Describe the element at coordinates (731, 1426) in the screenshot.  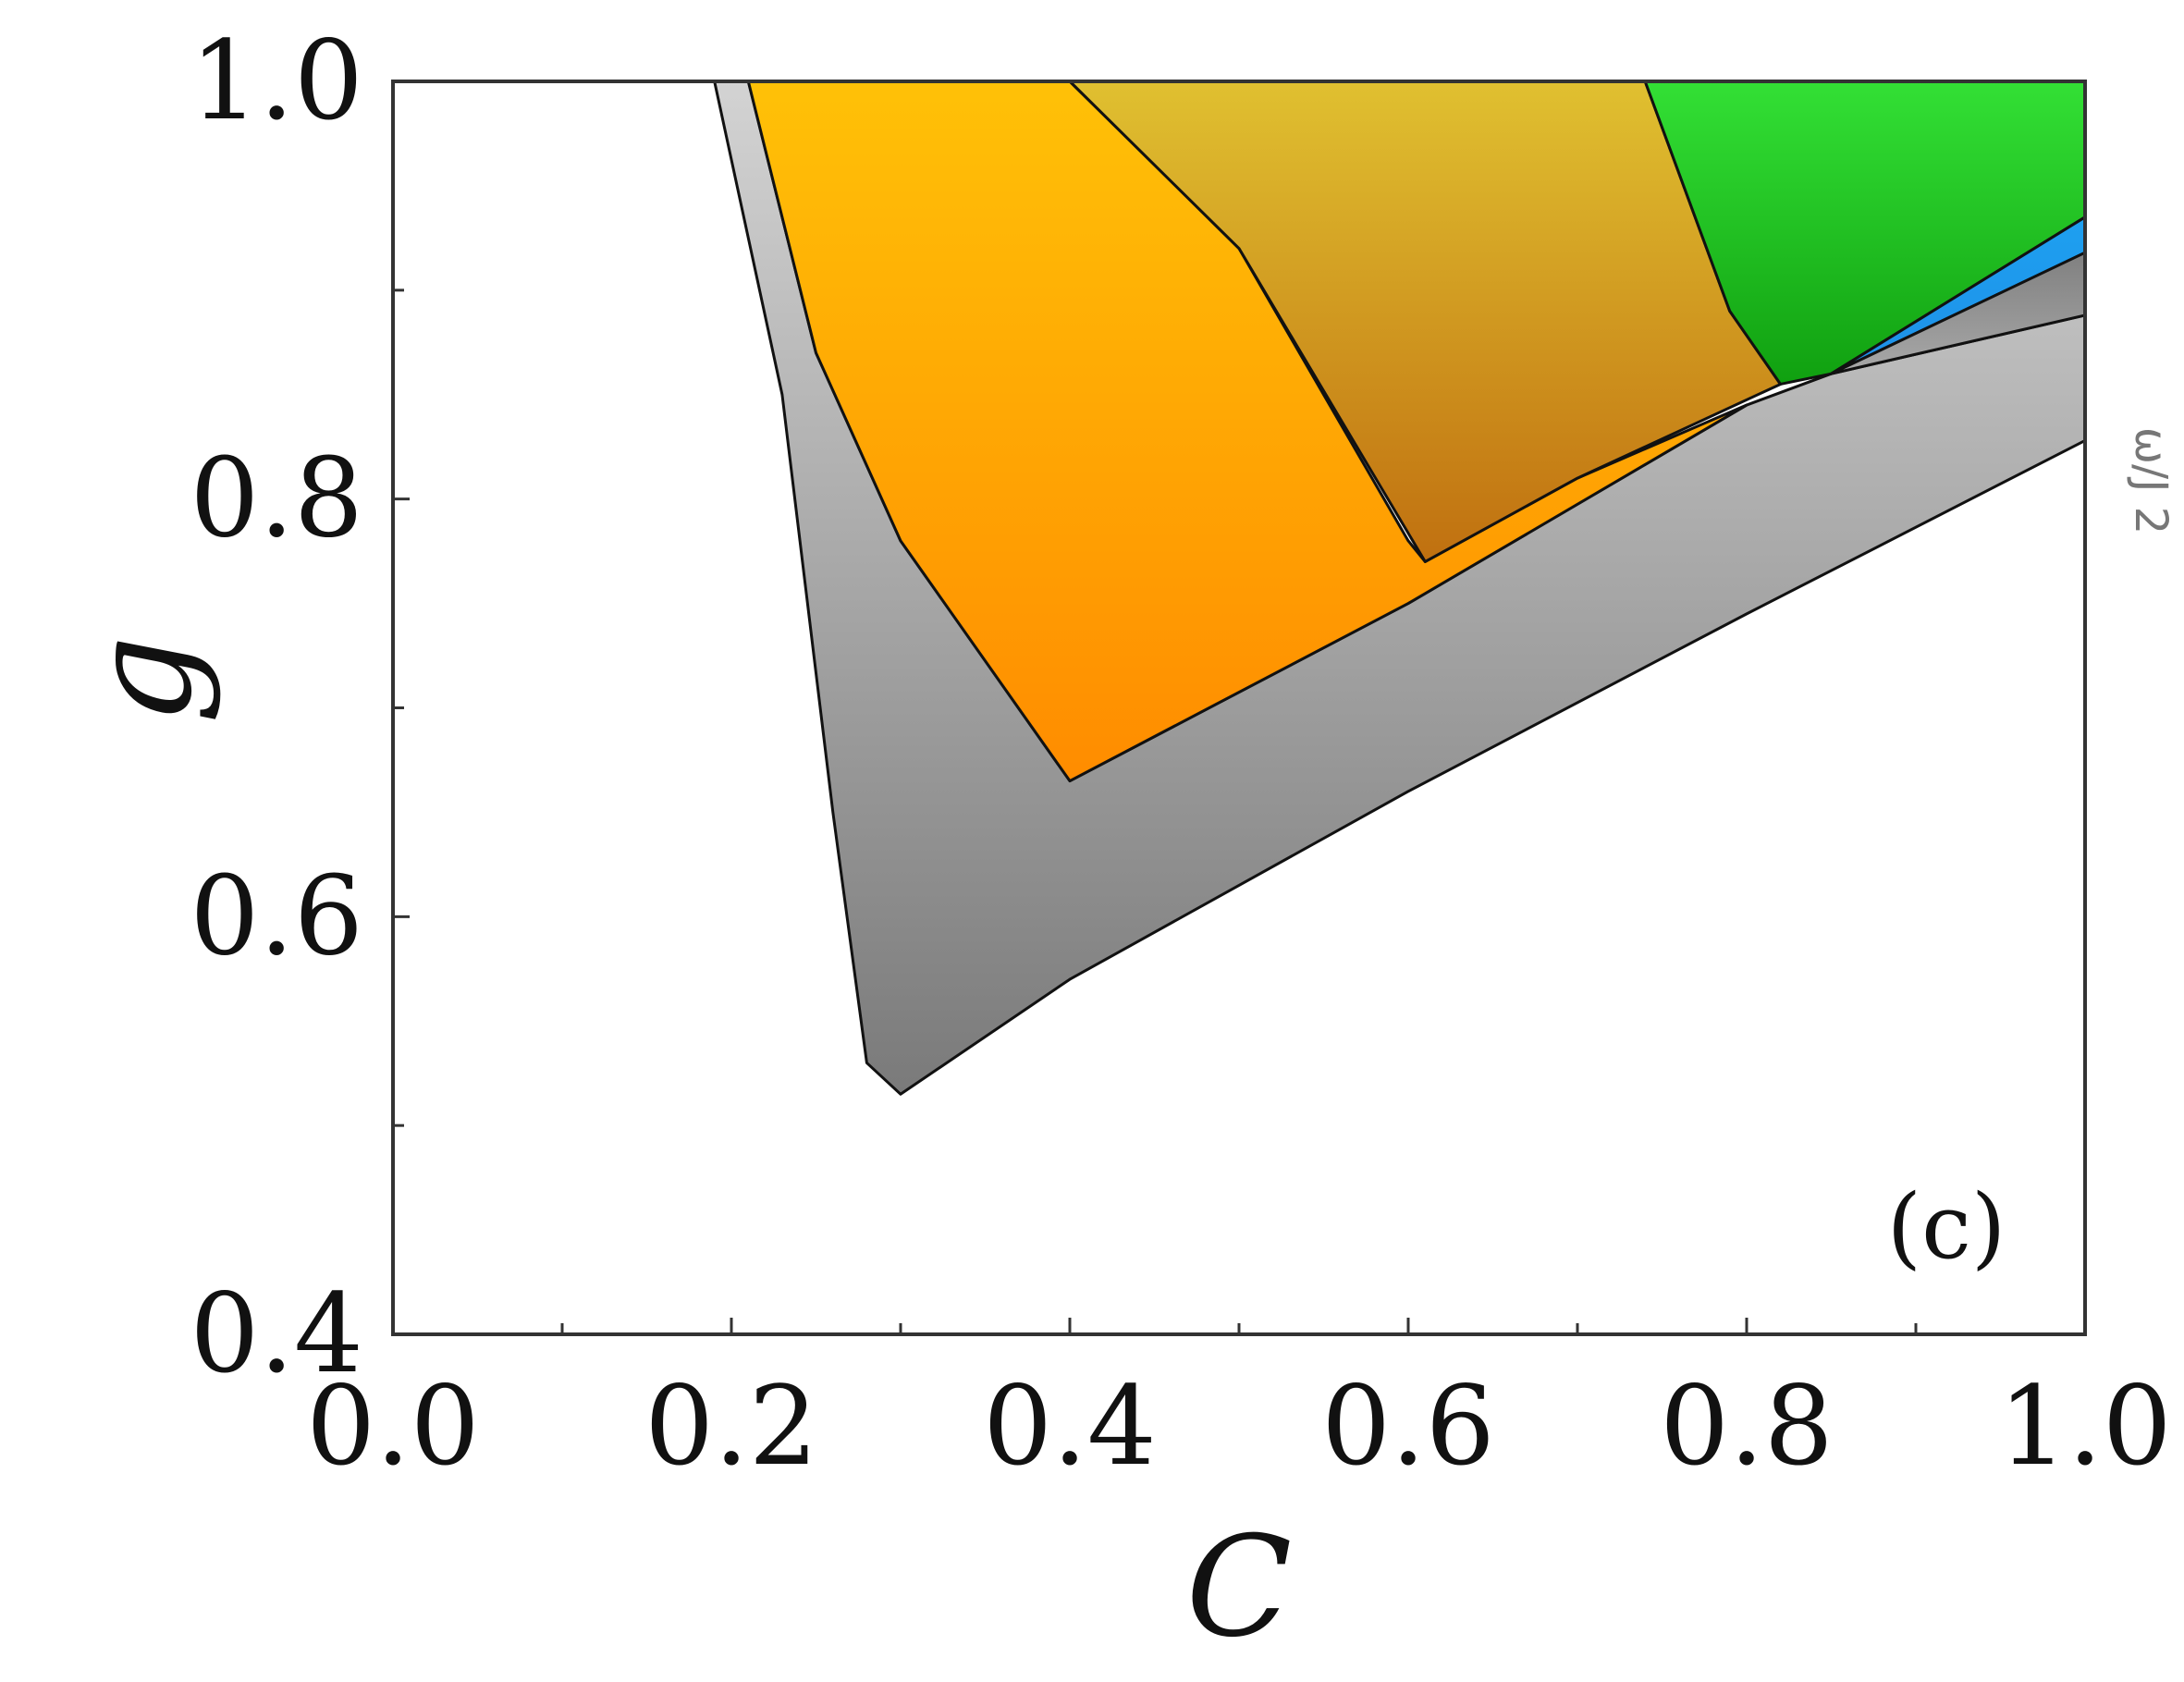
I see `x-tick-label: 0.2` at that location.